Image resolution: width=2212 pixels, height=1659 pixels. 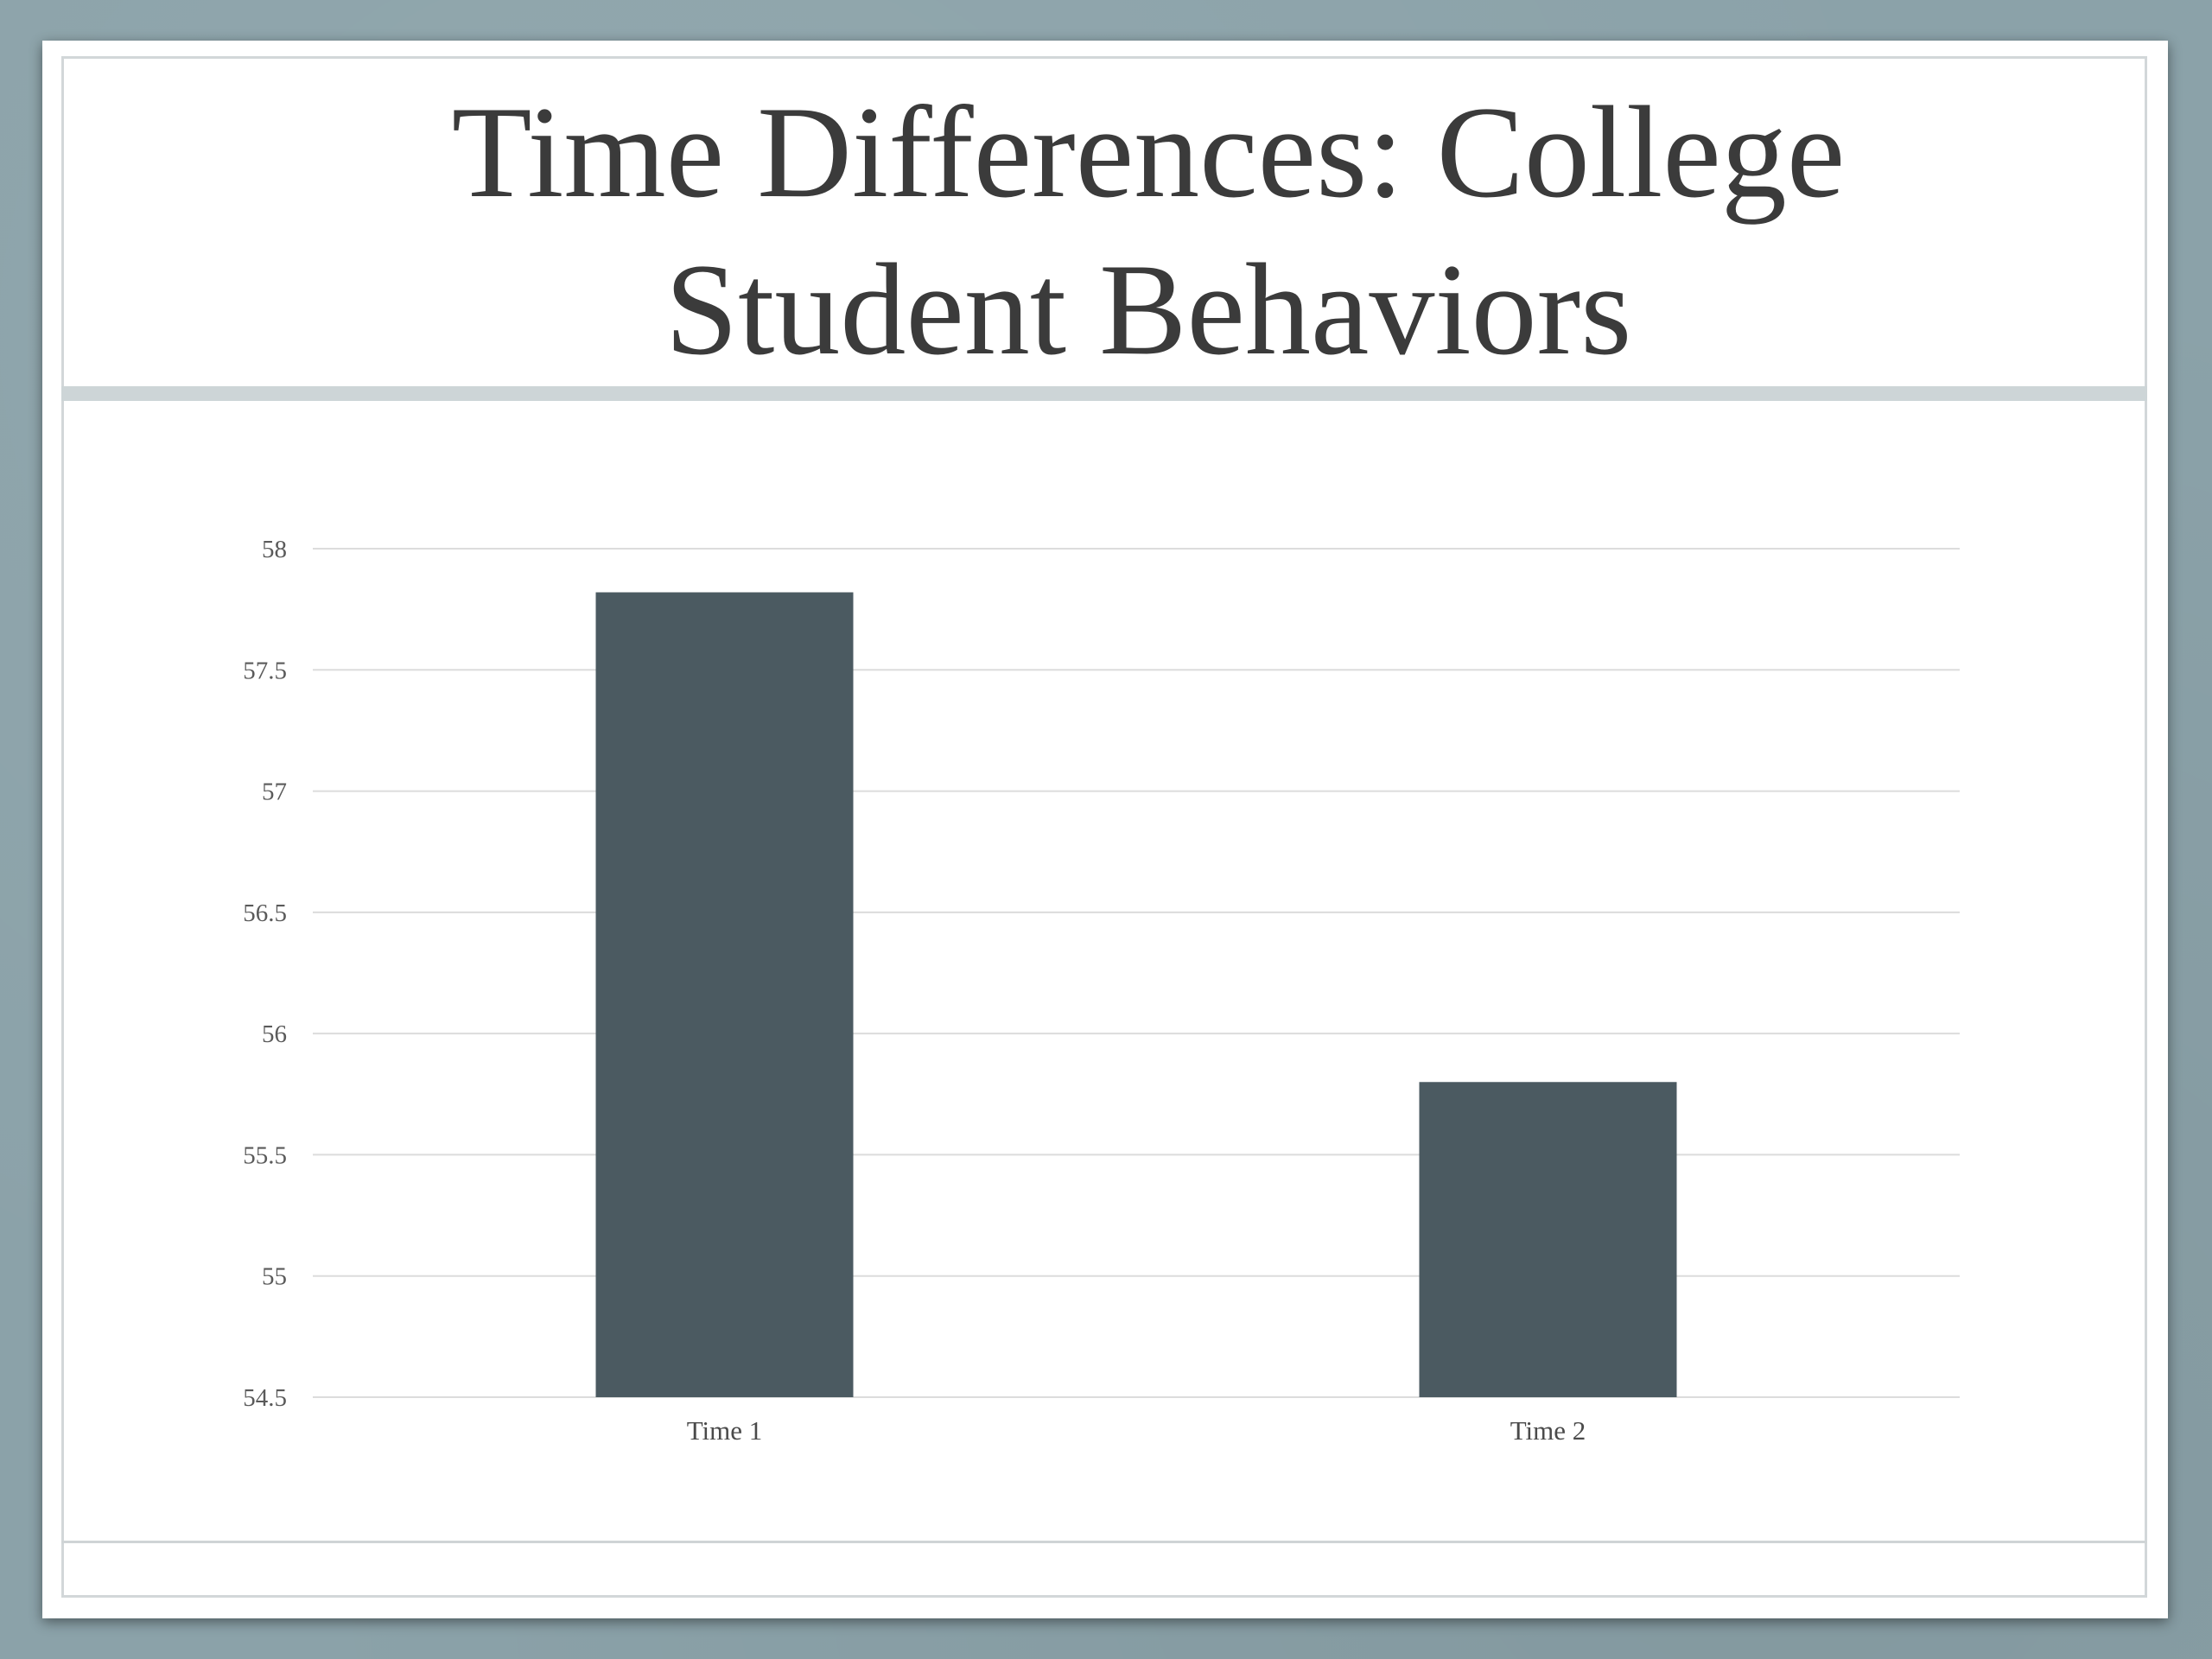 I want to click on slide-title-line-1: Time Differences: College, so click(x=1148, y=152).